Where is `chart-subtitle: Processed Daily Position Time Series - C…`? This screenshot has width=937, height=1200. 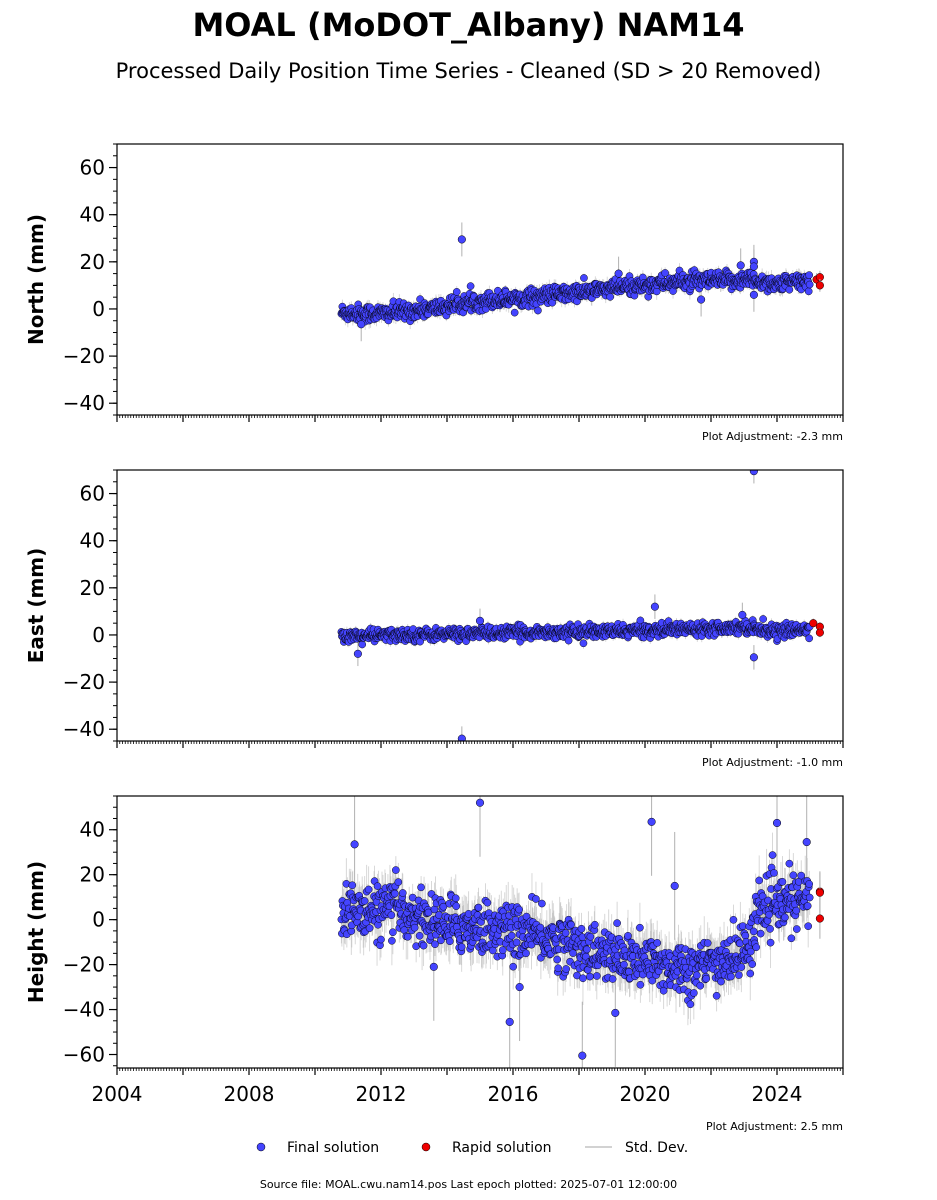
chart-subtitle: Processed Daily Position Time Series - C… is located at coordinates (469, 71).